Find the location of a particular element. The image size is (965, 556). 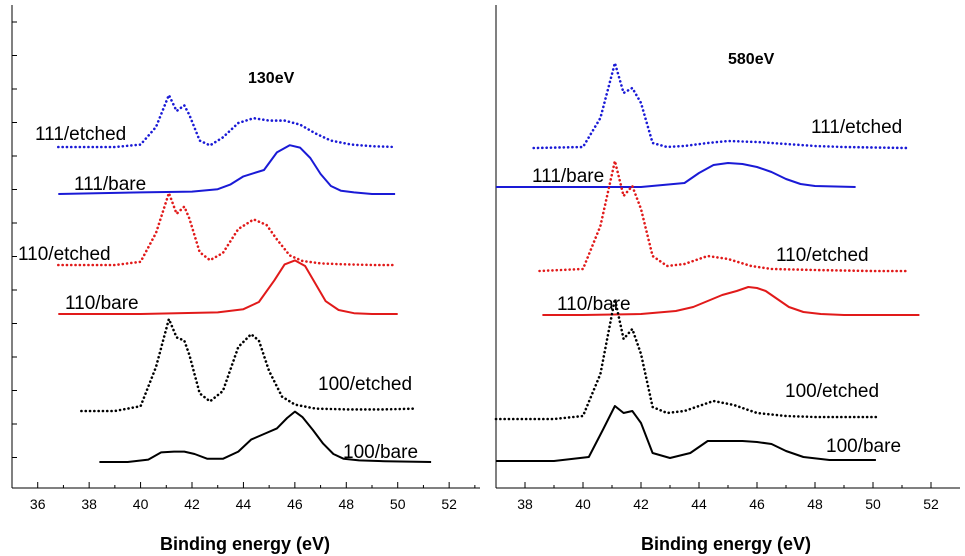

x-tick-label: 36 is located at coordinates (38, 504).